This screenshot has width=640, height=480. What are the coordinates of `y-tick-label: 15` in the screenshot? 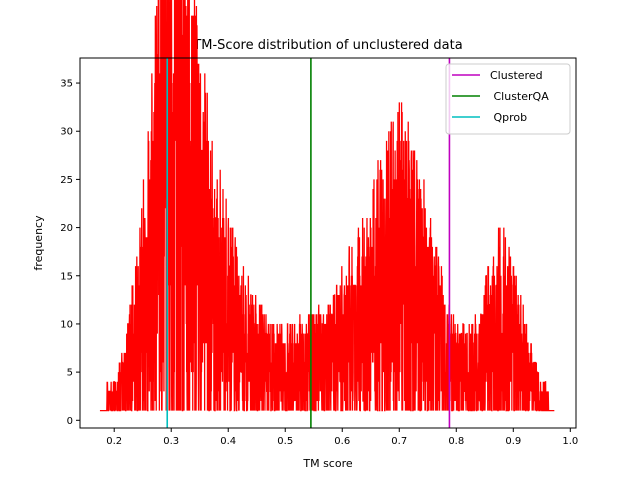 It's located at (66, 276).